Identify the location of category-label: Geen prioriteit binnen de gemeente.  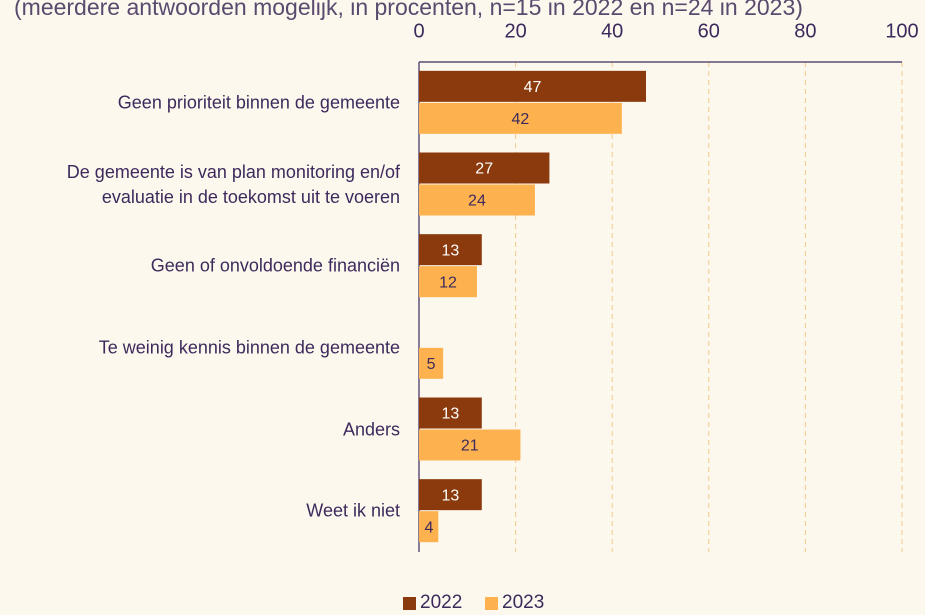
(258, 102).